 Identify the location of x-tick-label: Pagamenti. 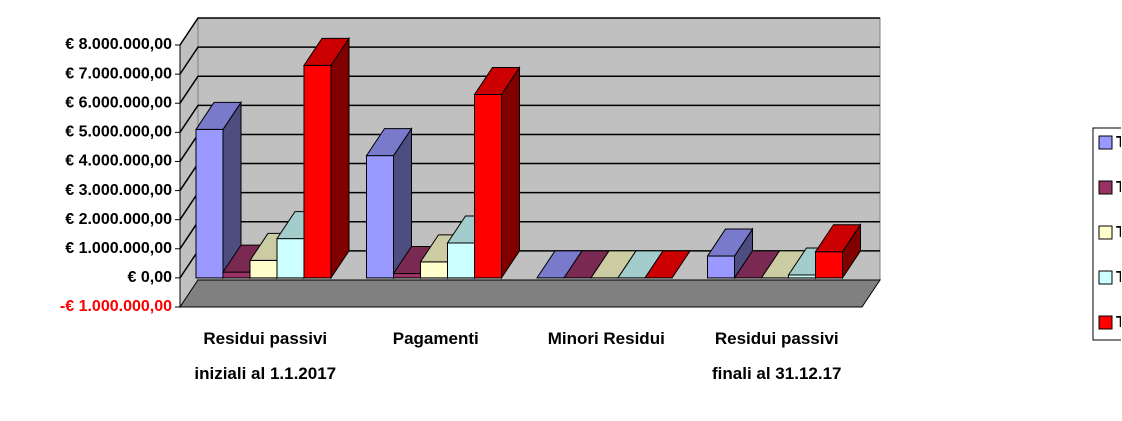
(436, 338).